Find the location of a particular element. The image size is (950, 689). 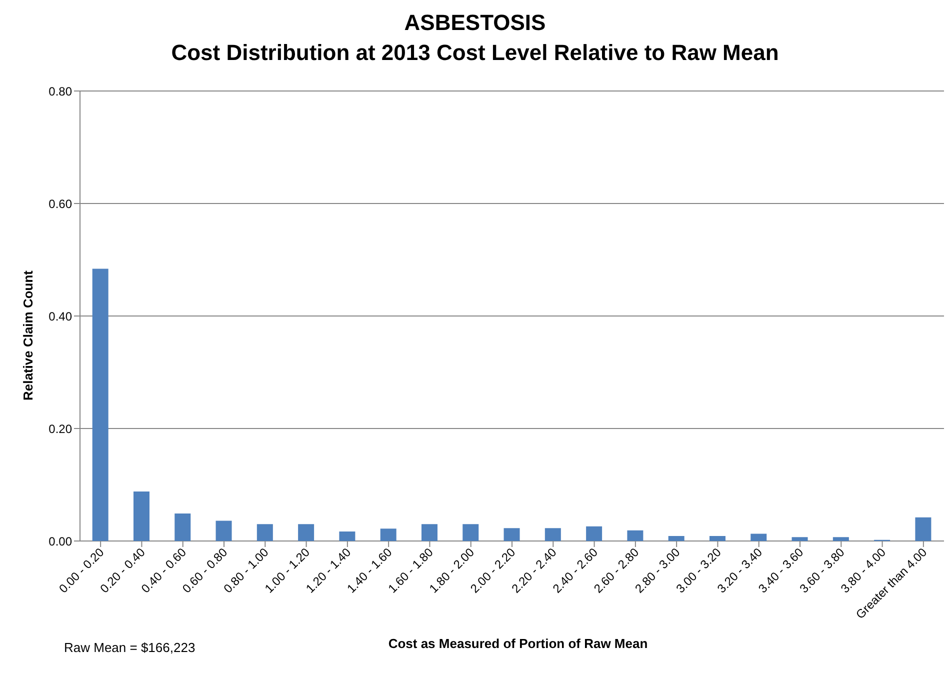

y-tick-label: 0.20 is located at coordinates (60, 429).